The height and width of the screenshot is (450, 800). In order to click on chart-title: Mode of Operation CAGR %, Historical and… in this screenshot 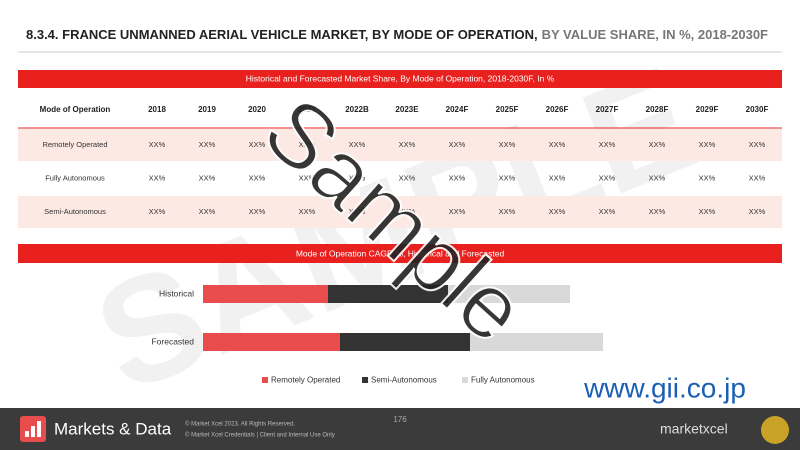, I will do `click(400, 253)`.